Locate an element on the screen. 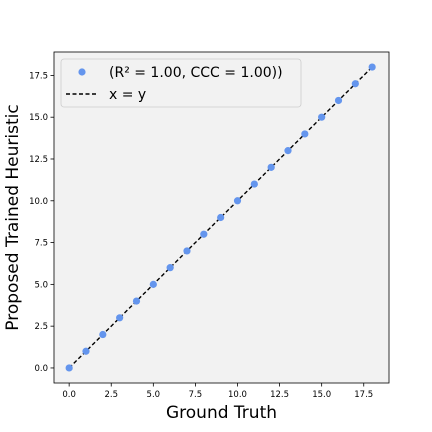 This screenshot has height=432, width=432. x-axis-label: Ground Truth is located at coordinates (221, 413).